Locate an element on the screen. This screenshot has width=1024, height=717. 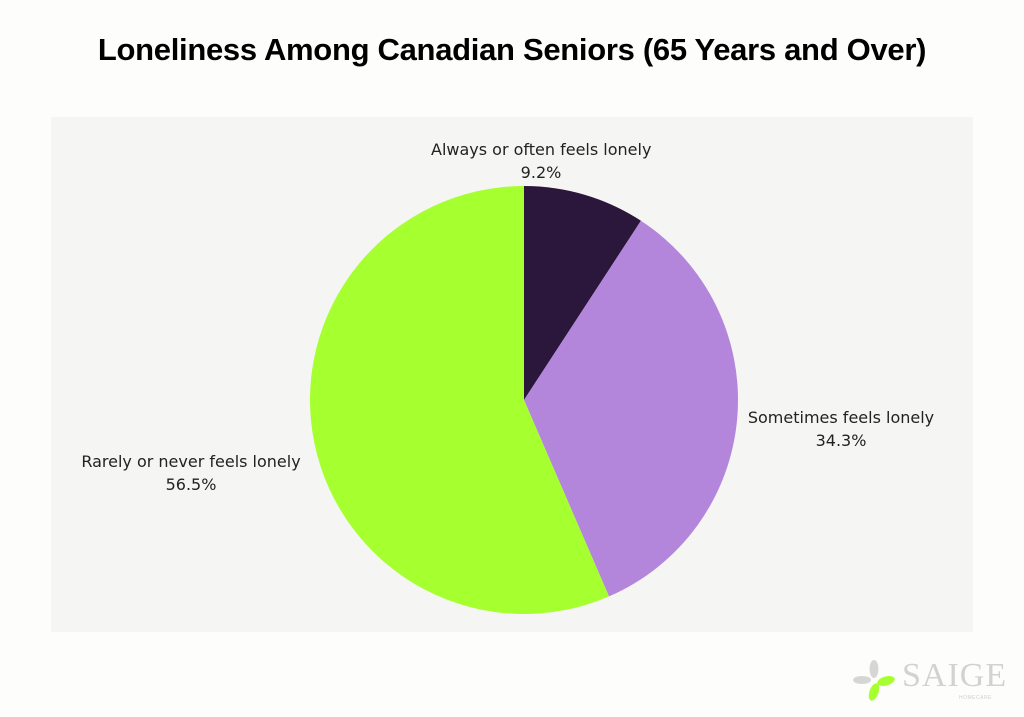
label-sometimes-value: 34.3% is located at coordinates (841, 440).